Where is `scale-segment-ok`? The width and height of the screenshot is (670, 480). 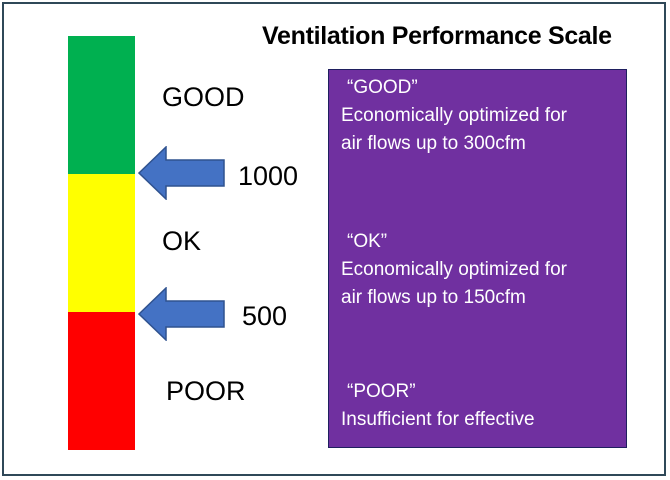
scale-segment-ok is located at coordinates (101, 243).